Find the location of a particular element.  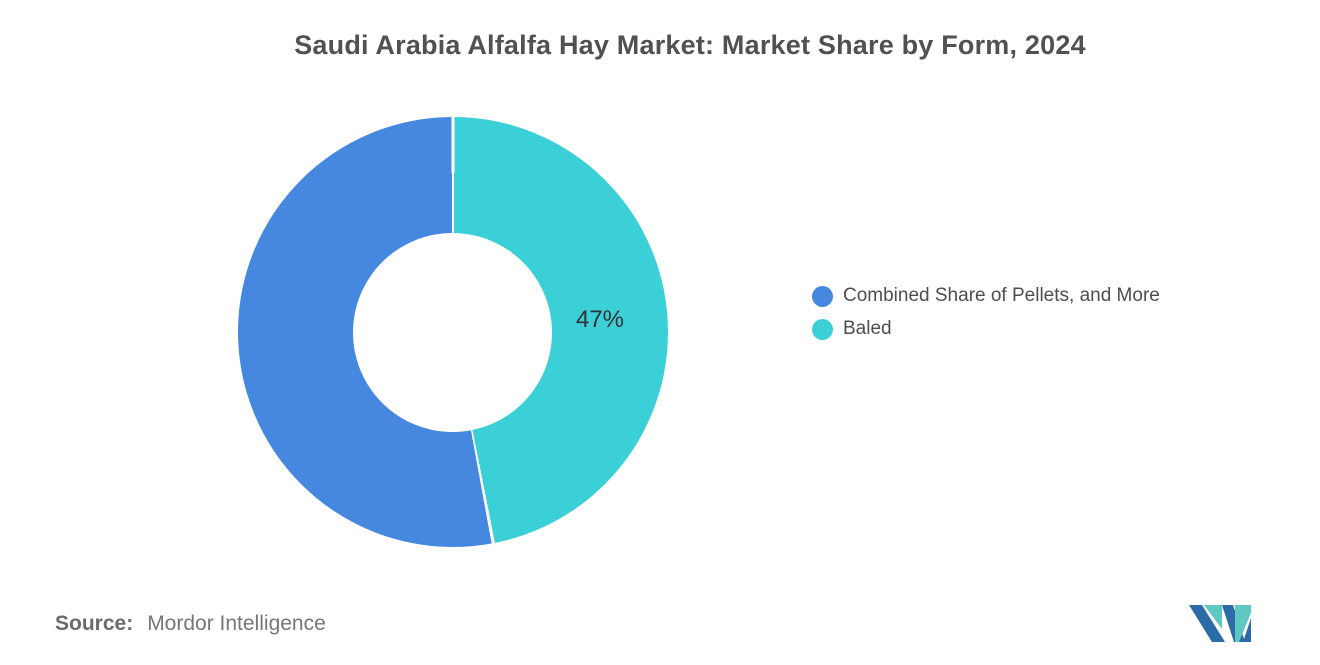

source-name: Mordor Intelligence is located at coordinates (236, 623).